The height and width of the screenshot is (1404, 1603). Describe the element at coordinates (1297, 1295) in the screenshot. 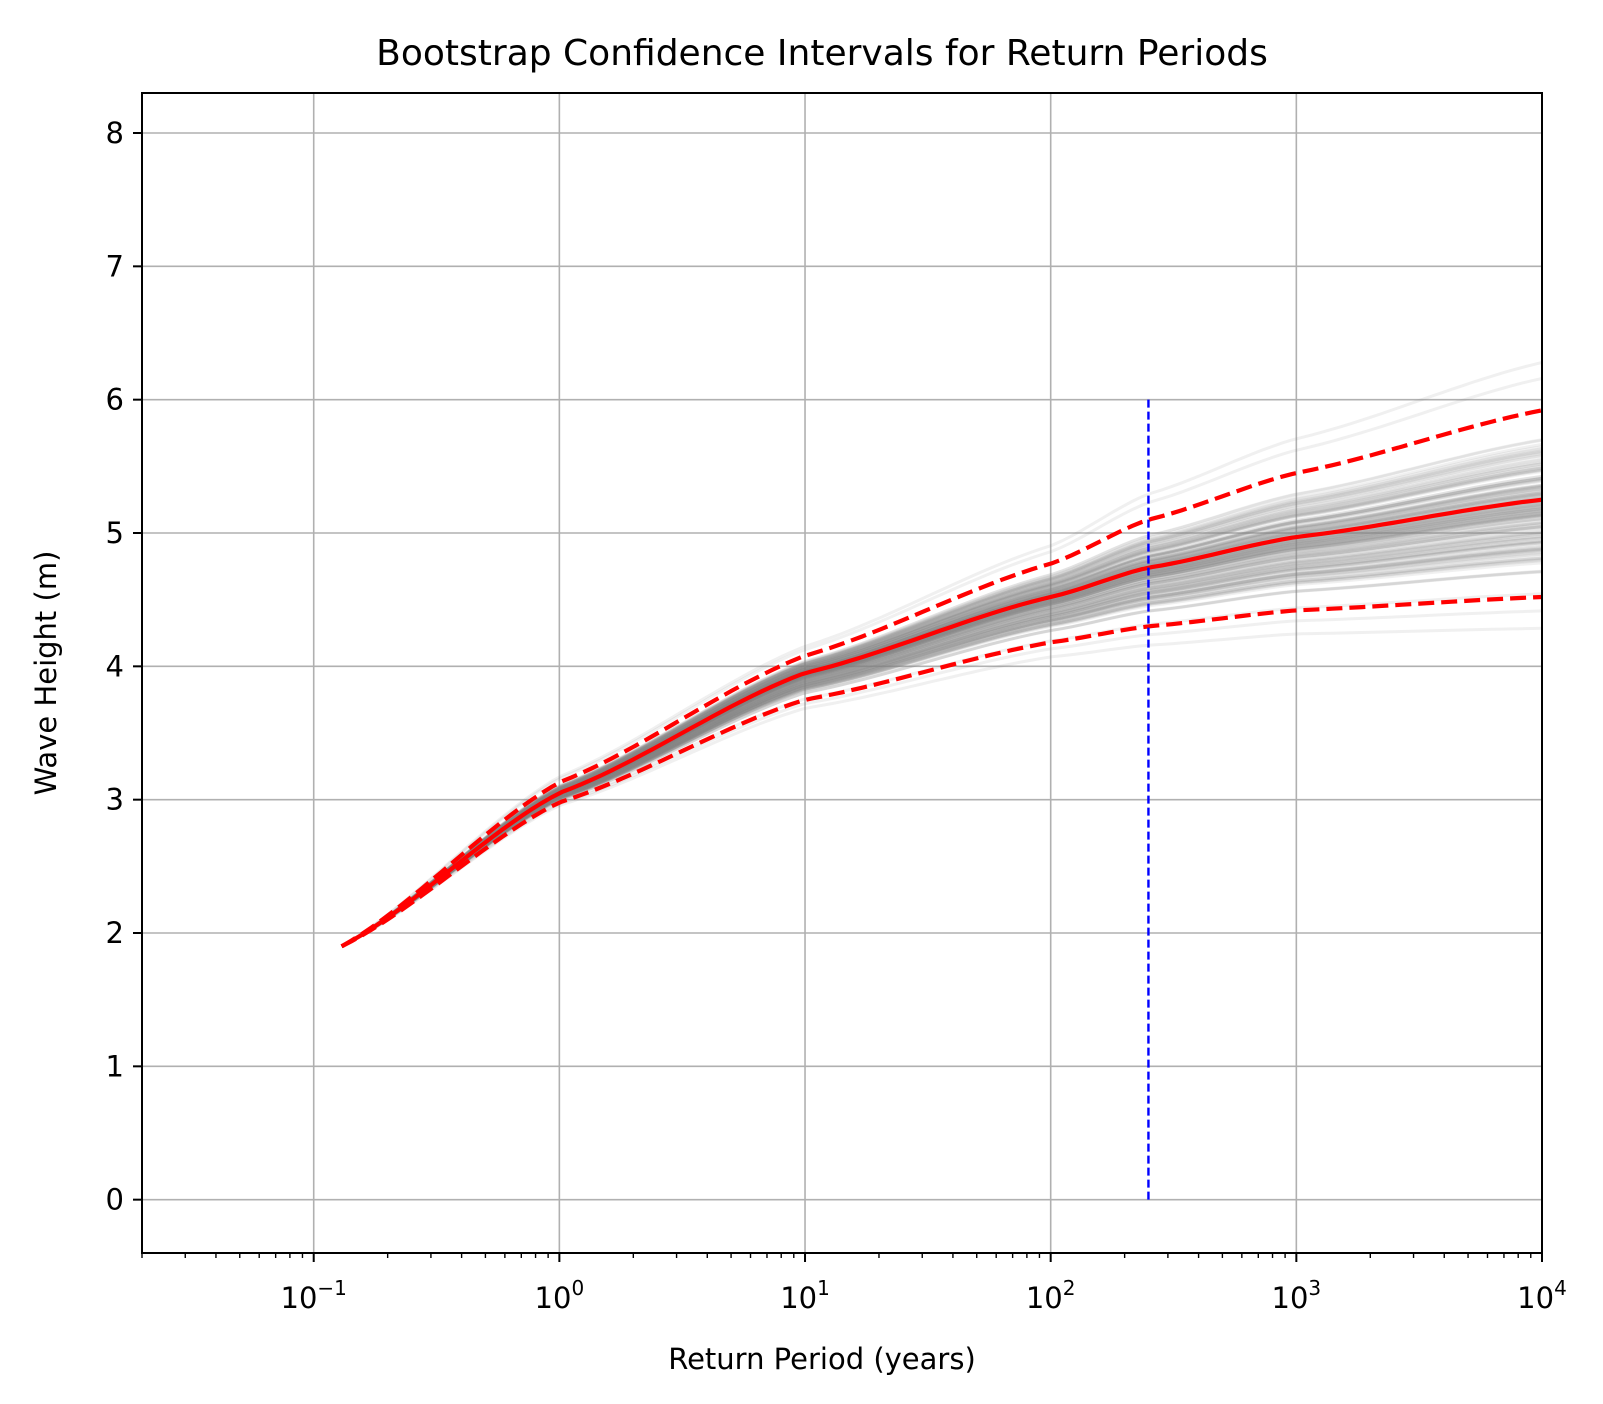

I see `x-tick-label: 10³` at that location.